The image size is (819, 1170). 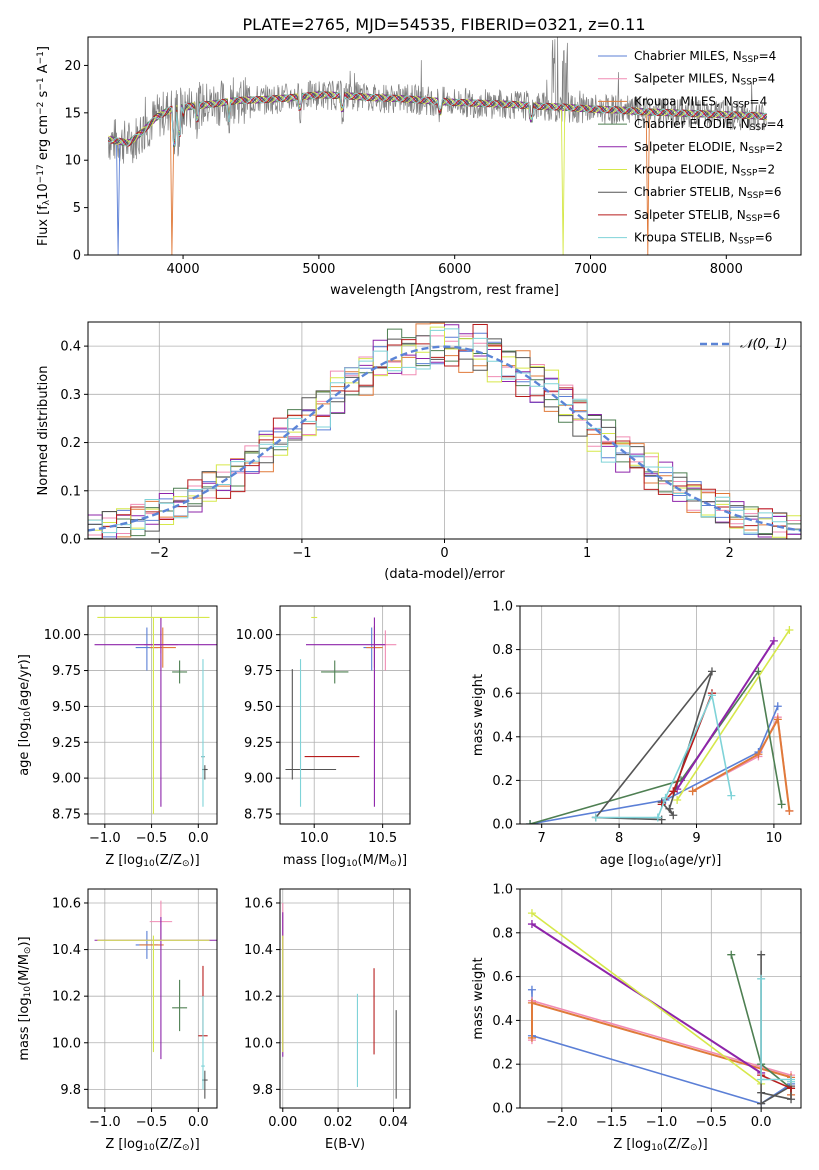 What do you see at coordinates (661, 861) in the screenshot?
I see `x-axis-label: age [log10(age/yr)]` at bounding box center [661, 861].